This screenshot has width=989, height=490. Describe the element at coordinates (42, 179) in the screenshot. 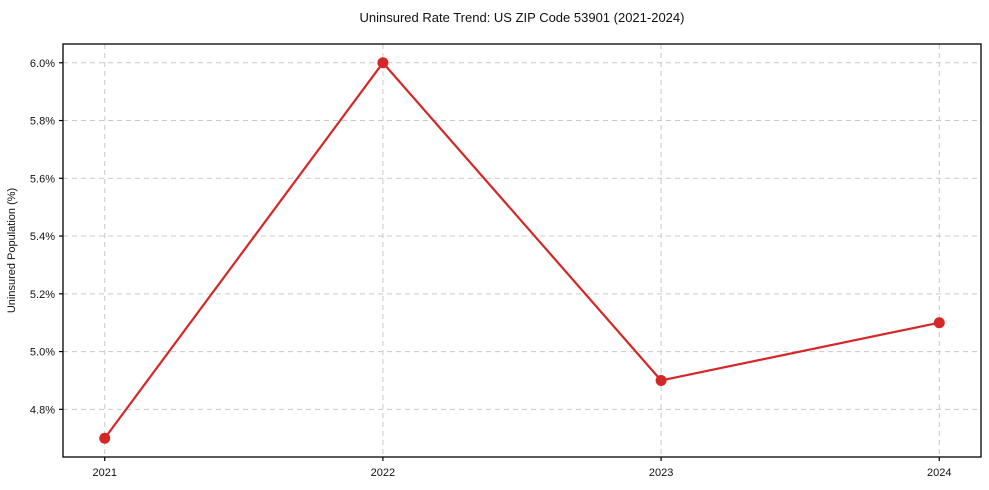

I see `y-tick-label: 5.6%` at that location.